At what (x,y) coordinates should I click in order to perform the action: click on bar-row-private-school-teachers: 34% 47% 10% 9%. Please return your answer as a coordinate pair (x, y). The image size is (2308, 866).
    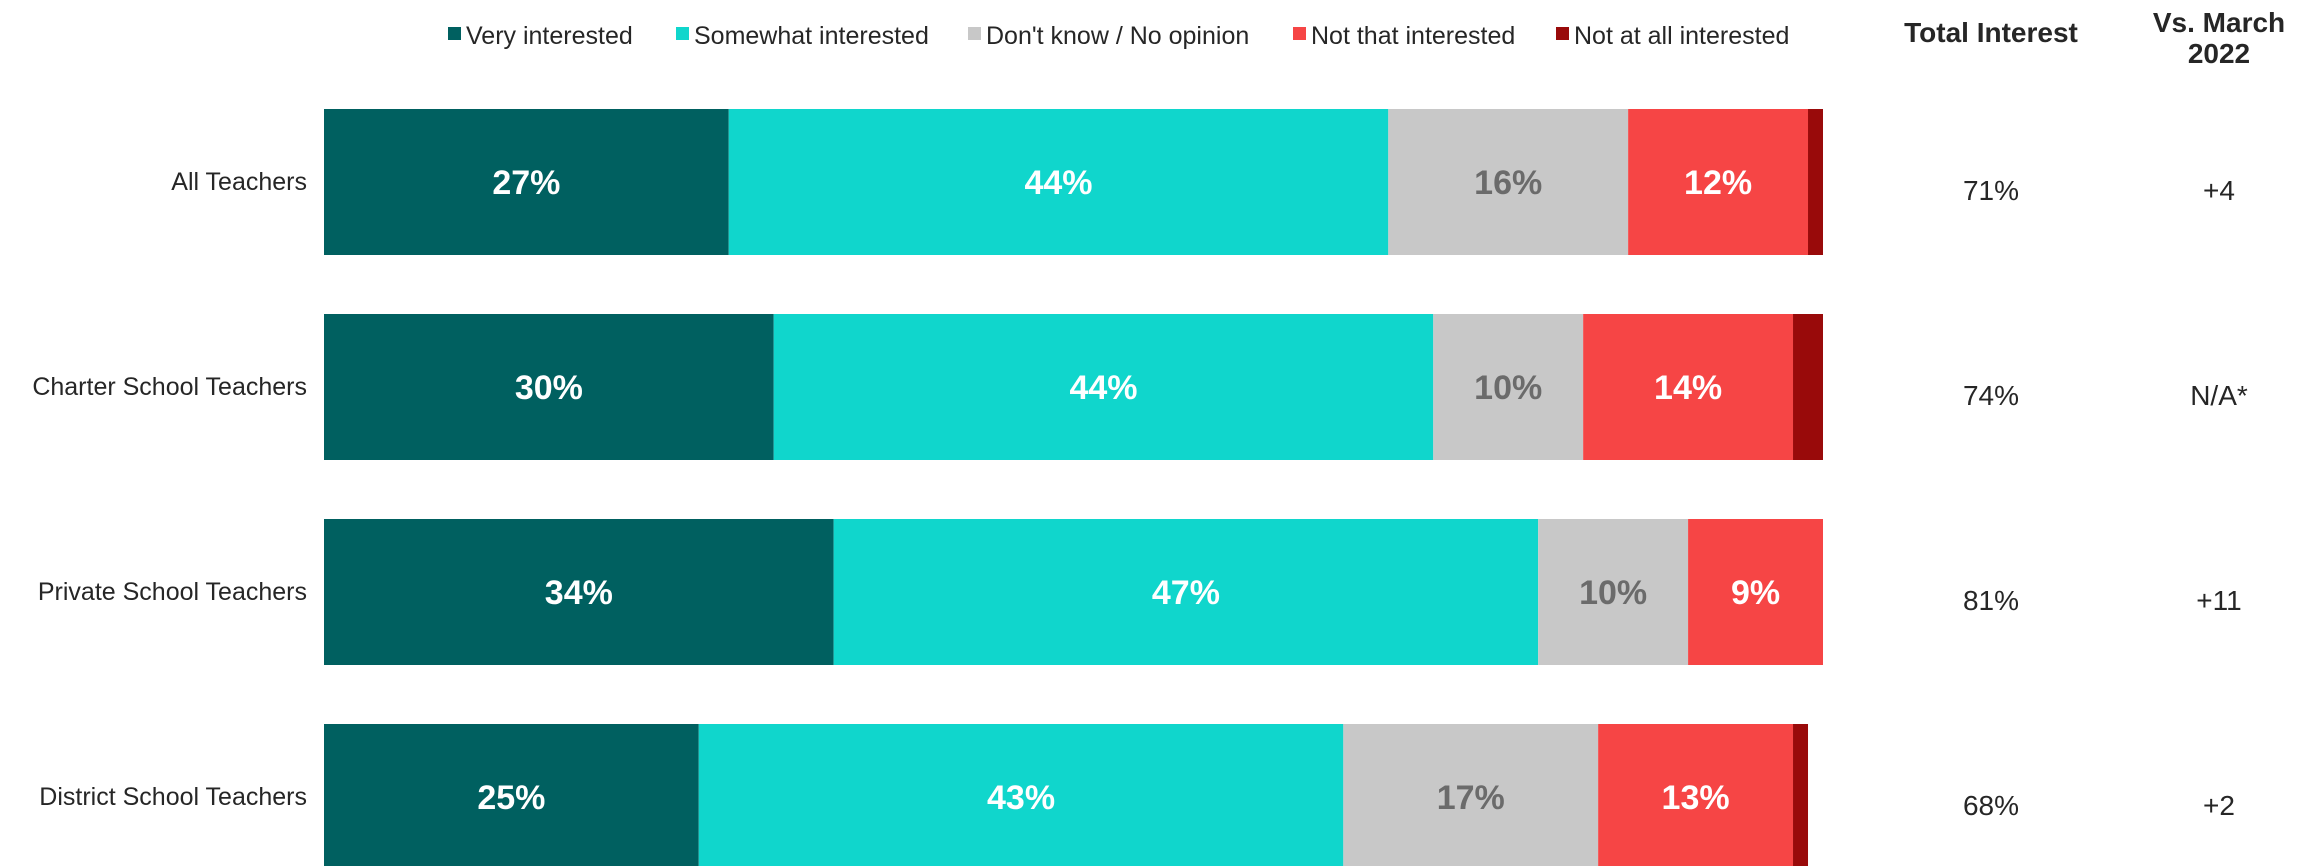
    Looking at the image, I should click on (1073, 592).